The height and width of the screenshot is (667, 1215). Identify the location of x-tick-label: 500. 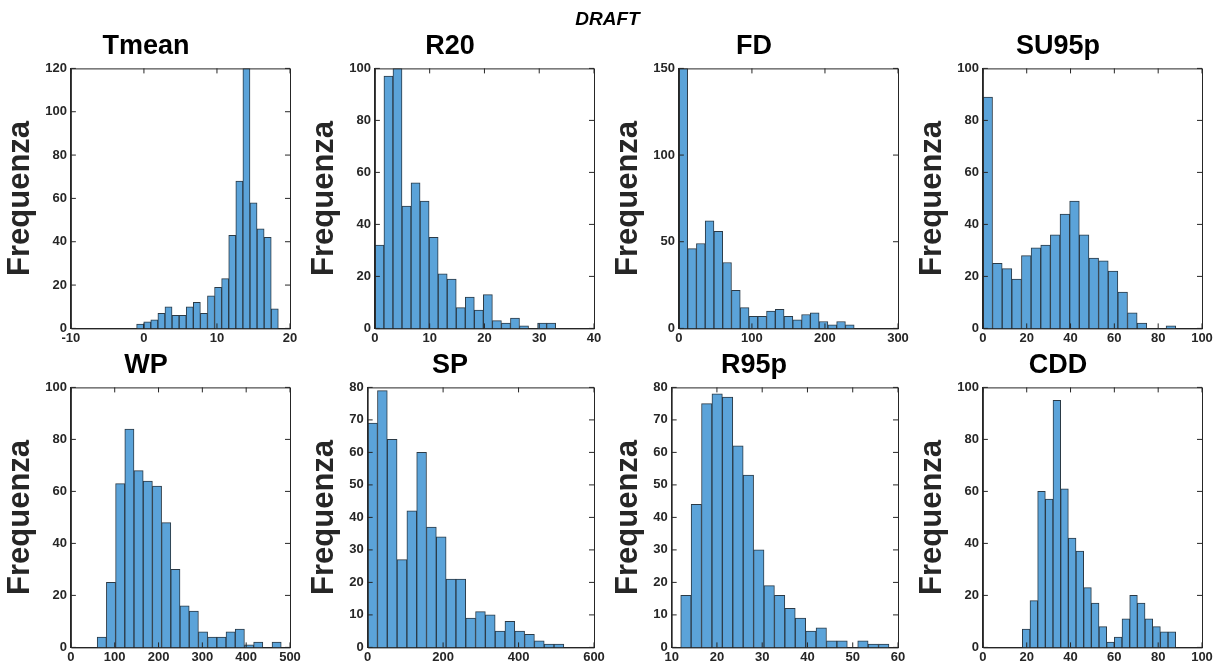
(290, 656).